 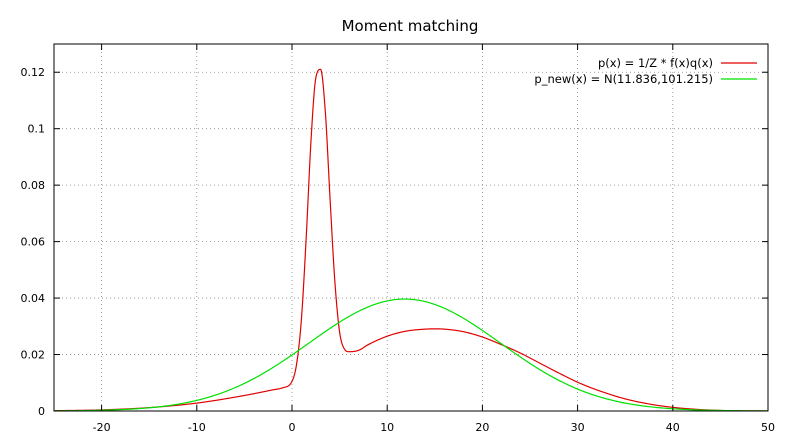 I want to click on x-tick-label: 10, so click(x=387, y=427).